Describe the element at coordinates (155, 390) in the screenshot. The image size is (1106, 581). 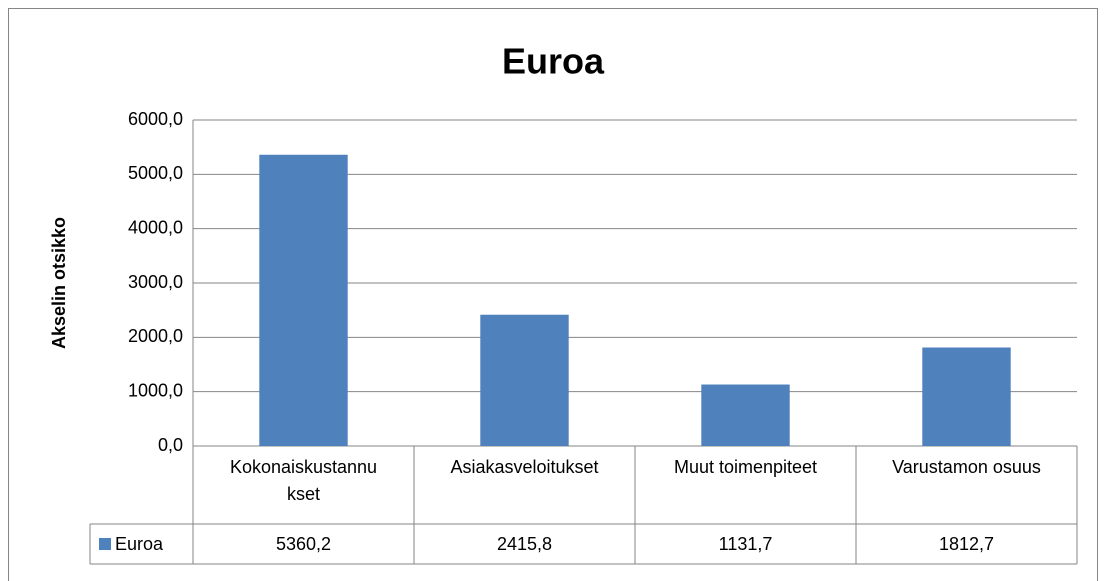
I see `y-tick-label: 1000,0` at that location.